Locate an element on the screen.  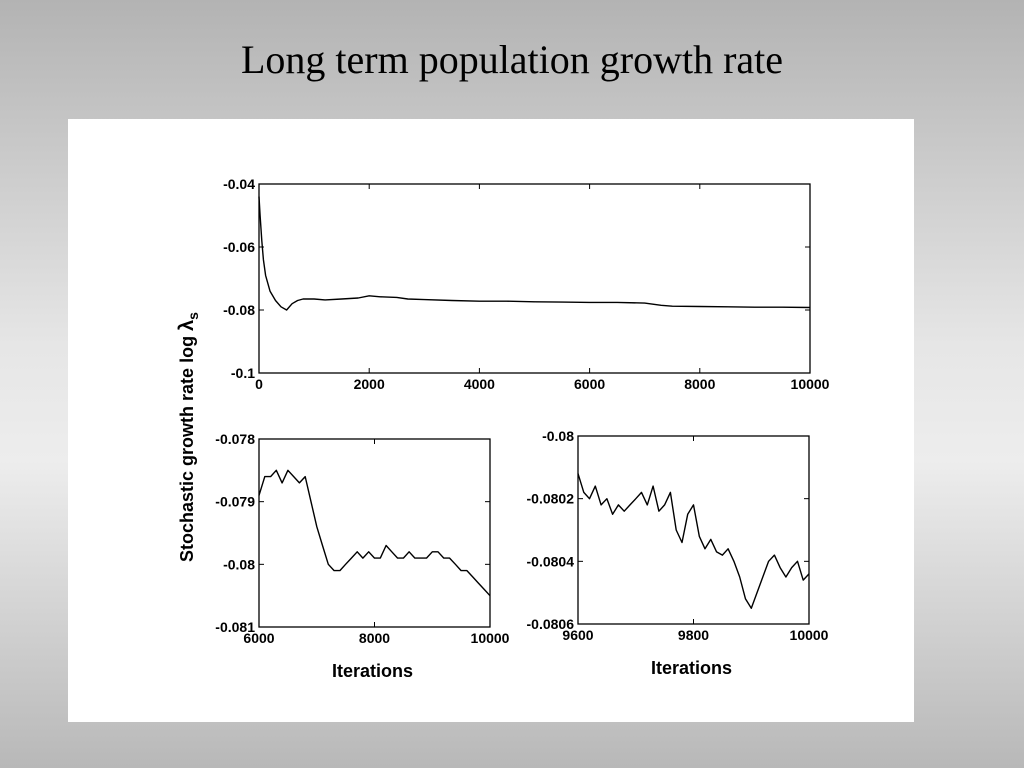
y-tick-label: -0.081 is located at coordinates (235, 627).